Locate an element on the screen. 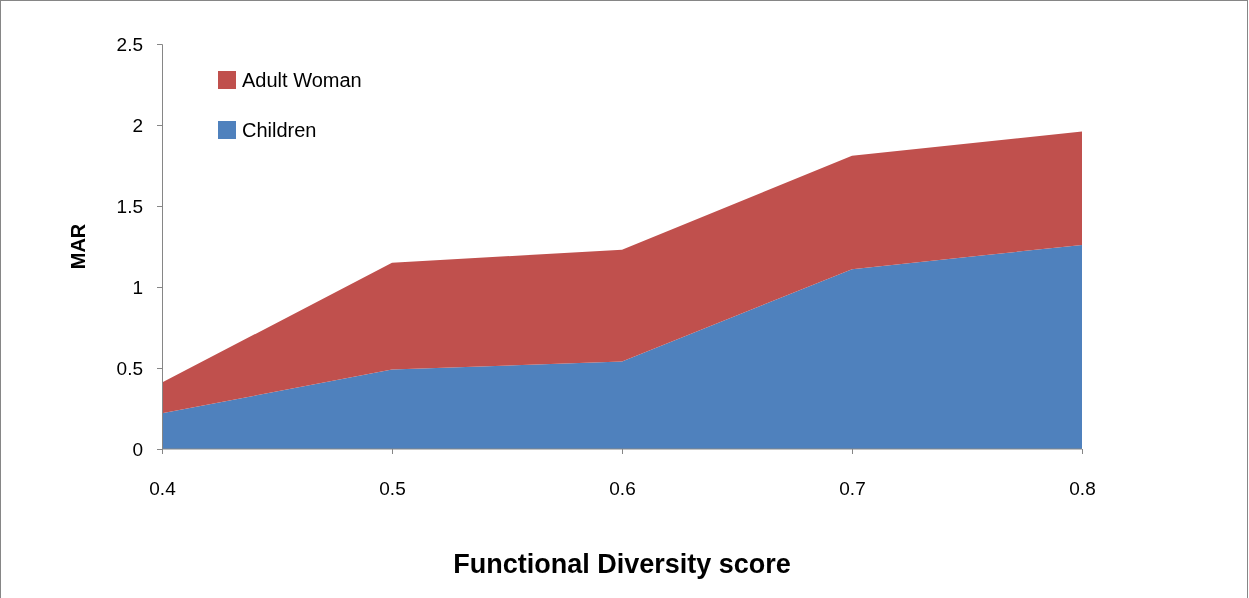 The image size is (1249, 598). x-tick-label: 0.8 is located at coordinates (1082, 489).